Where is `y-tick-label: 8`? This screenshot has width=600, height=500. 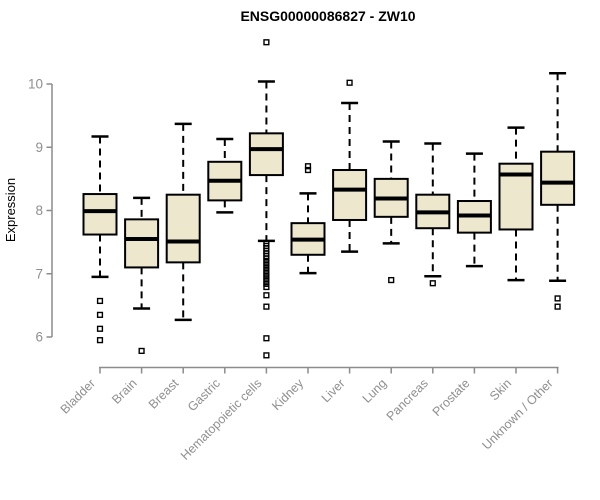
y-tick-label: 8 is located at coordinates (39, 210).